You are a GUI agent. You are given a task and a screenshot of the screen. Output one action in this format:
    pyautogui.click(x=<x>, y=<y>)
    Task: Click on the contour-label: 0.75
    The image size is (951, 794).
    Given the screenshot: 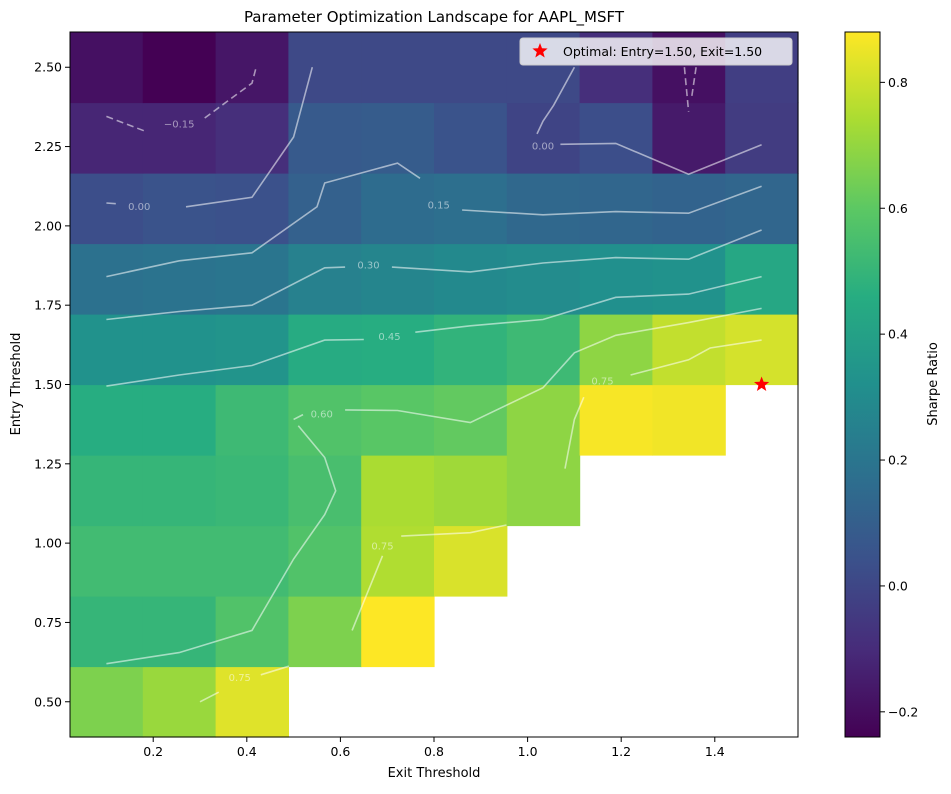 What is the action you would take?
    pyautogui.click(x=382, y=546)
    